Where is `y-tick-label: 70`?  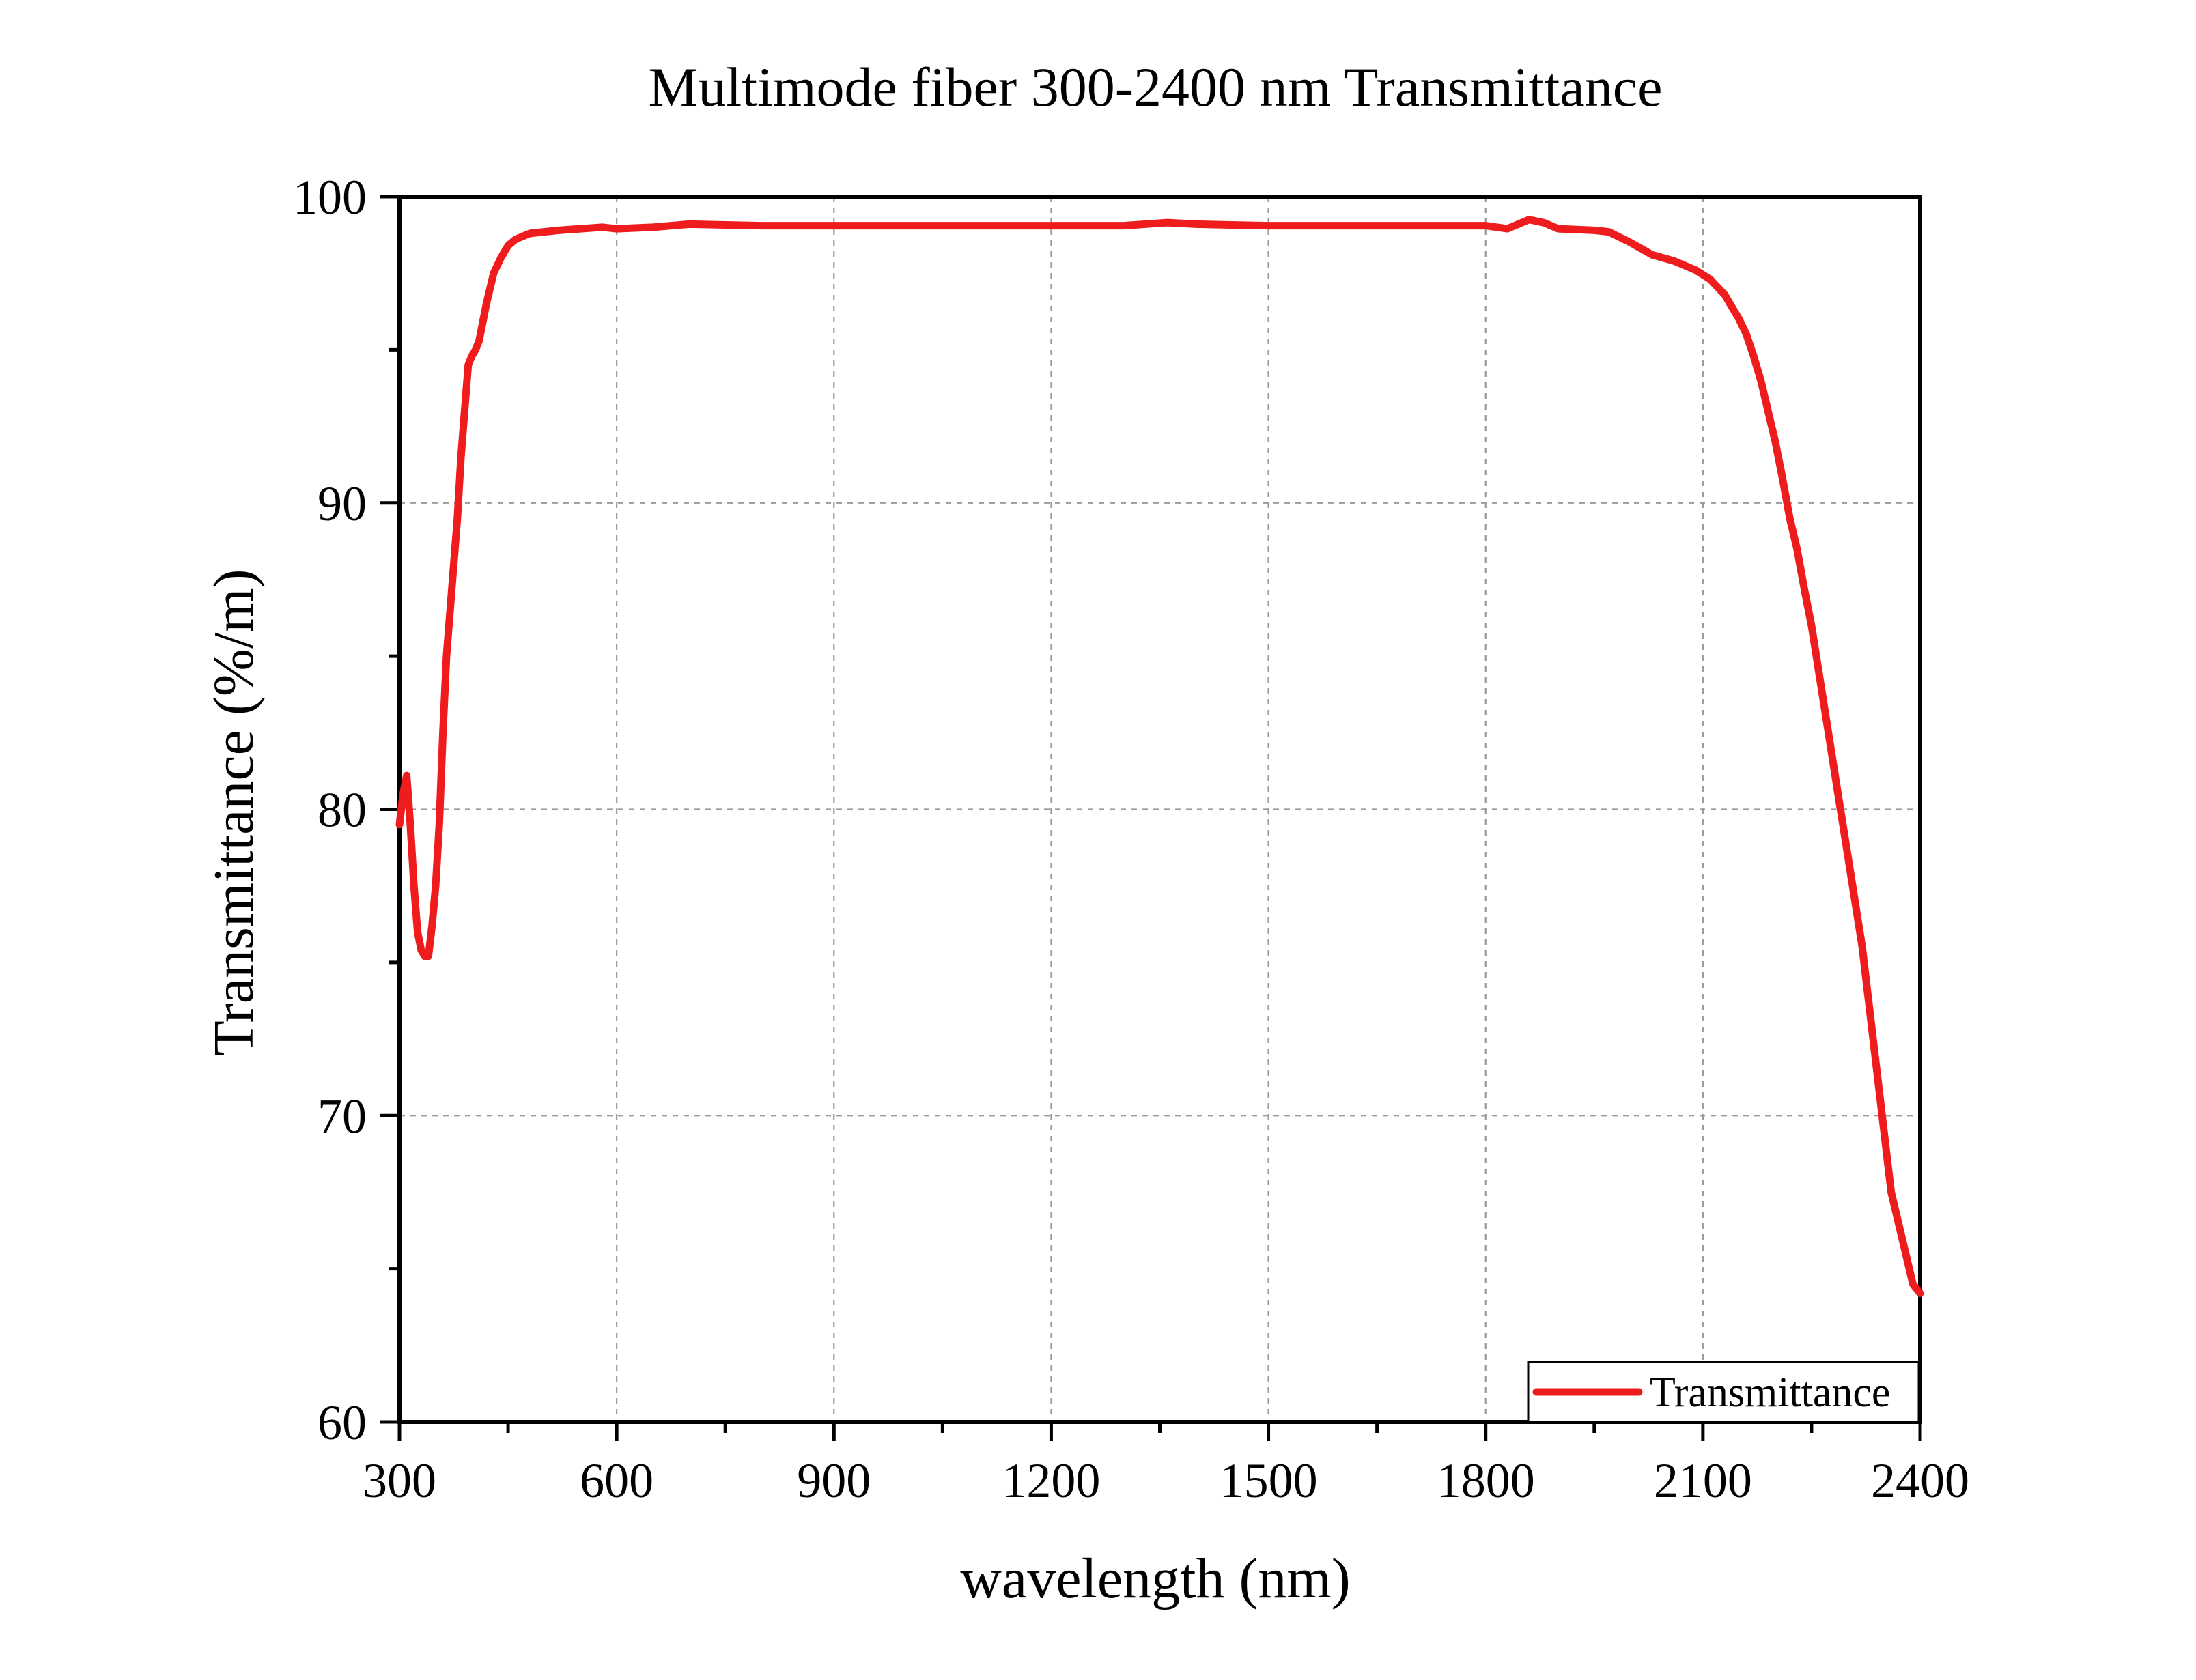
y-tick-label: 70 is located at coordinates (343, 1116).